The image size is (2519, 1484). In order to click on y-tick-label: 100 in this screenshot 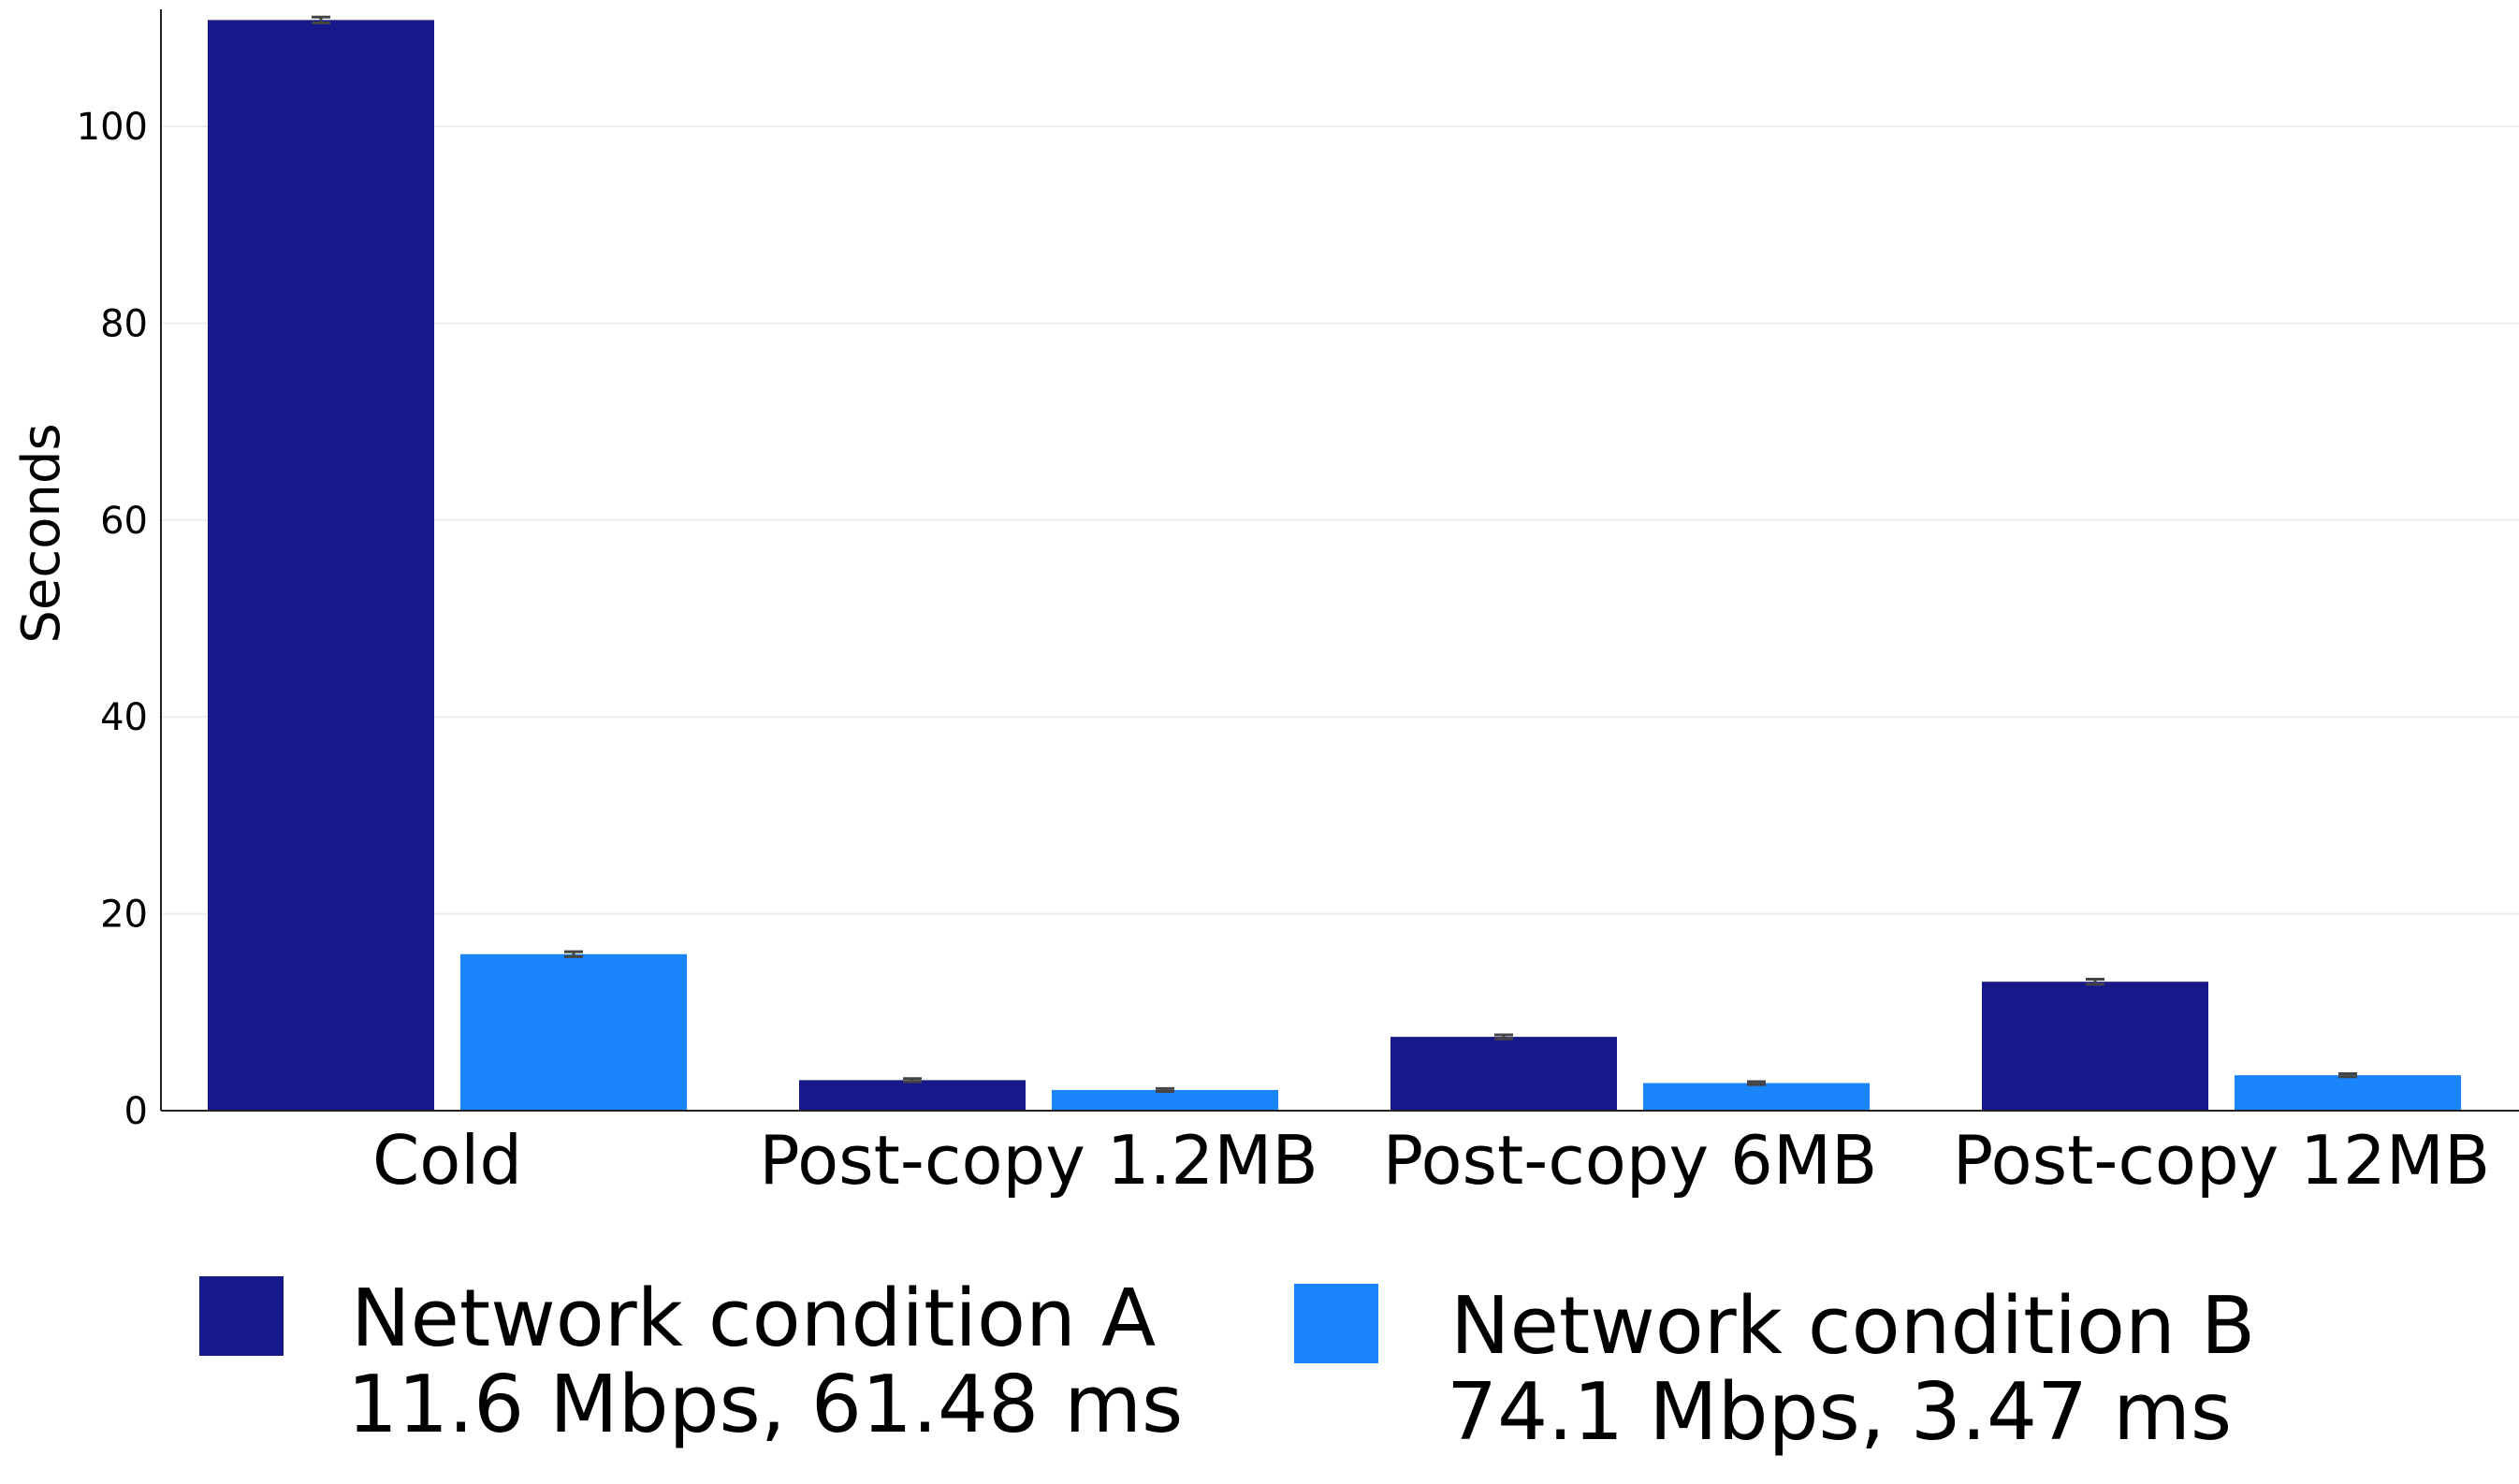, I will do `click(113, 128)`.